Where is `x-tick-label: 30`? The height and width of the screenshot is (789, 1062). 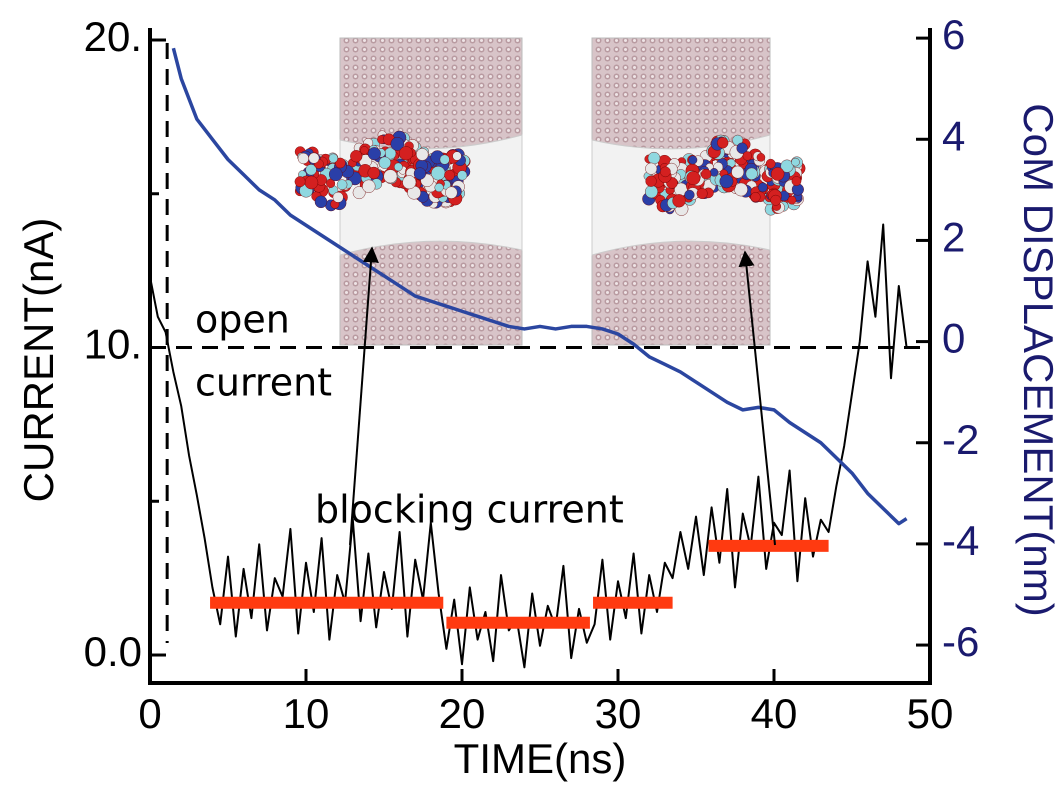 x-tick-label: 30 is located at coordinates (618, 713).